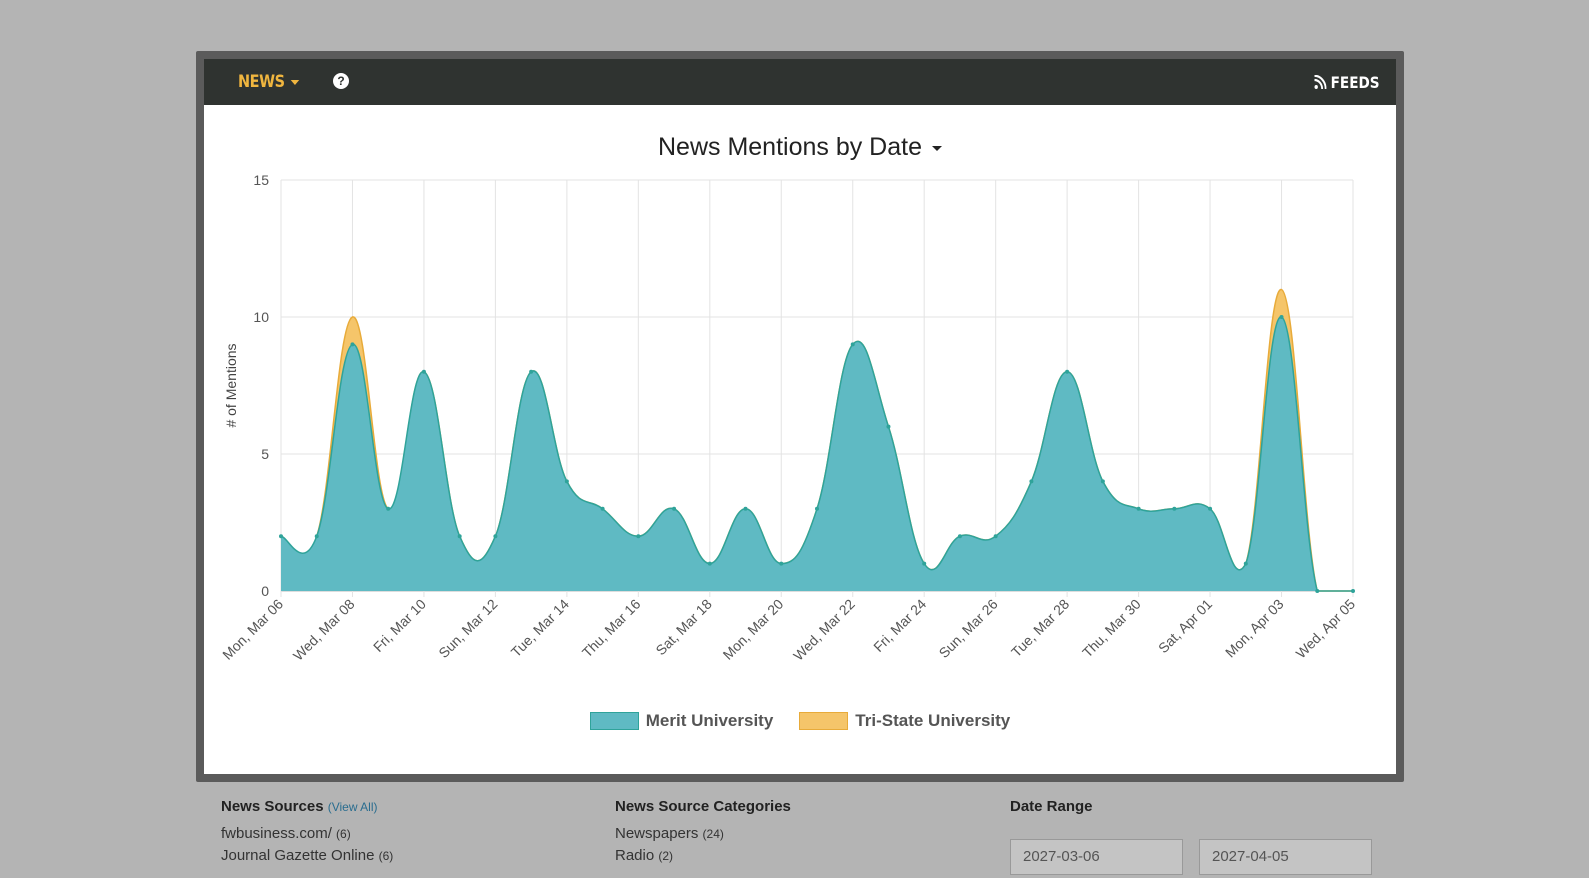  What do you see at coordinates (789, 147) in the screenshot?
I see `chart-title: News Mentions by Date` at bounding box center [789, 147].